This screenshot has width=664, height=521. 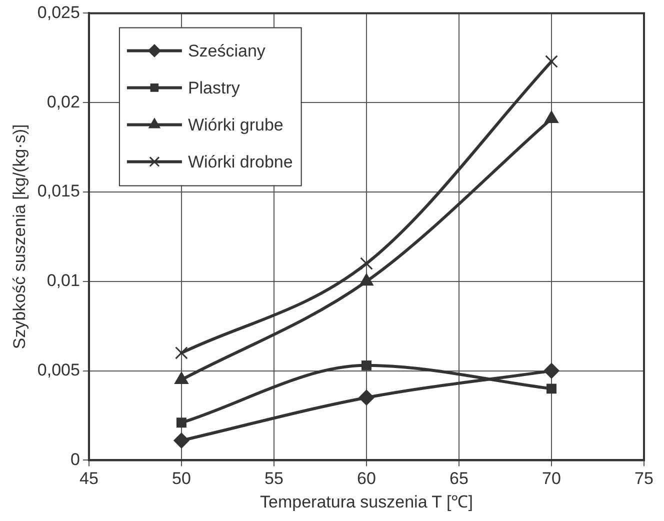 I want to click on x-tick-label: 55, so click(x=274, y=478).